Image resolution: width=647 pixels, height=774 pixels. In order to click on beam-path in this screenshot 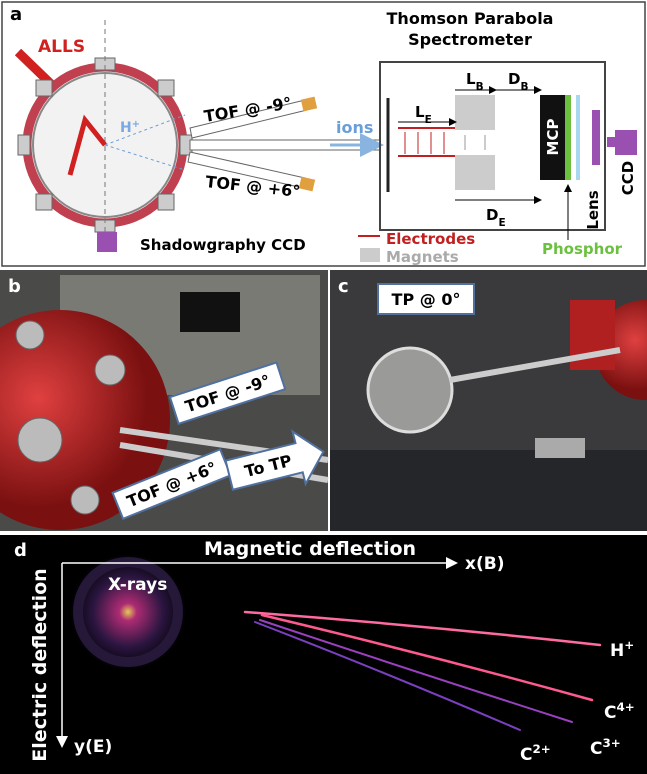, I will do `click(87, 145)`.